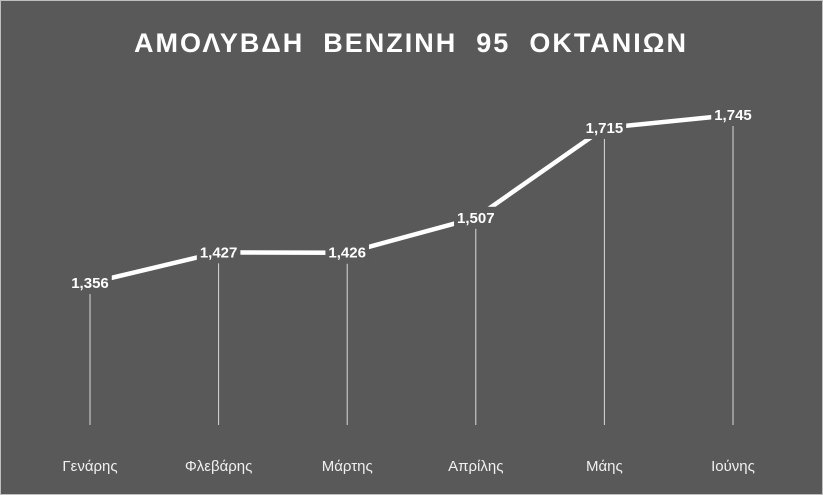 The height and width of the screenshot is (495, 823). I want to click on data-label: 1,745, so click(733, 115).